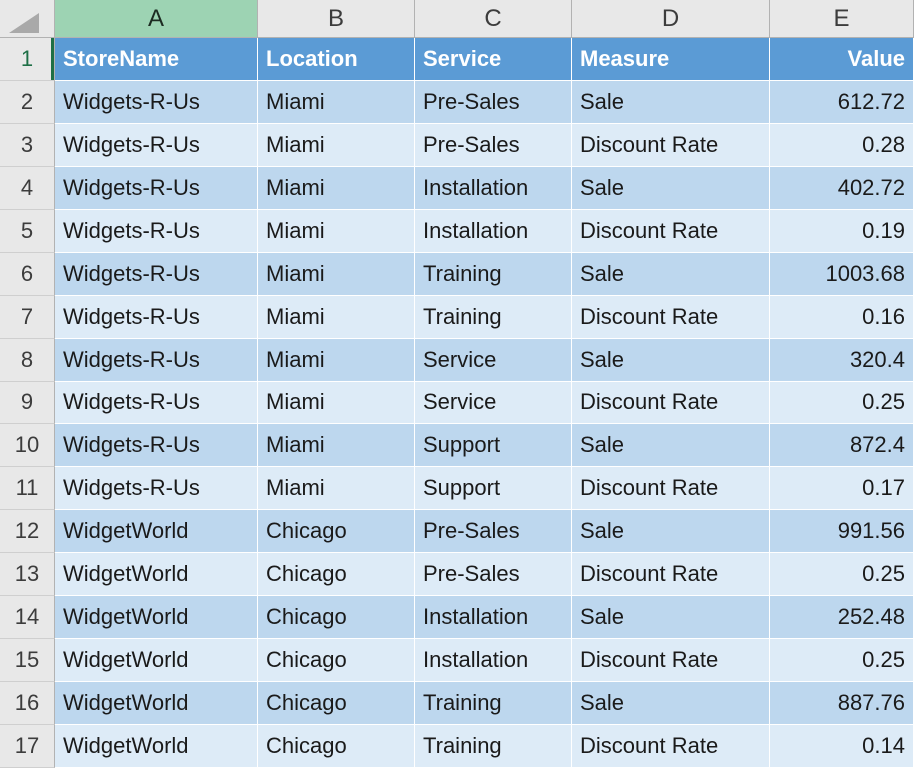 This screenshot has height=768, width=914. I want to click on cell-E14: 252.48, so click(842, 618).